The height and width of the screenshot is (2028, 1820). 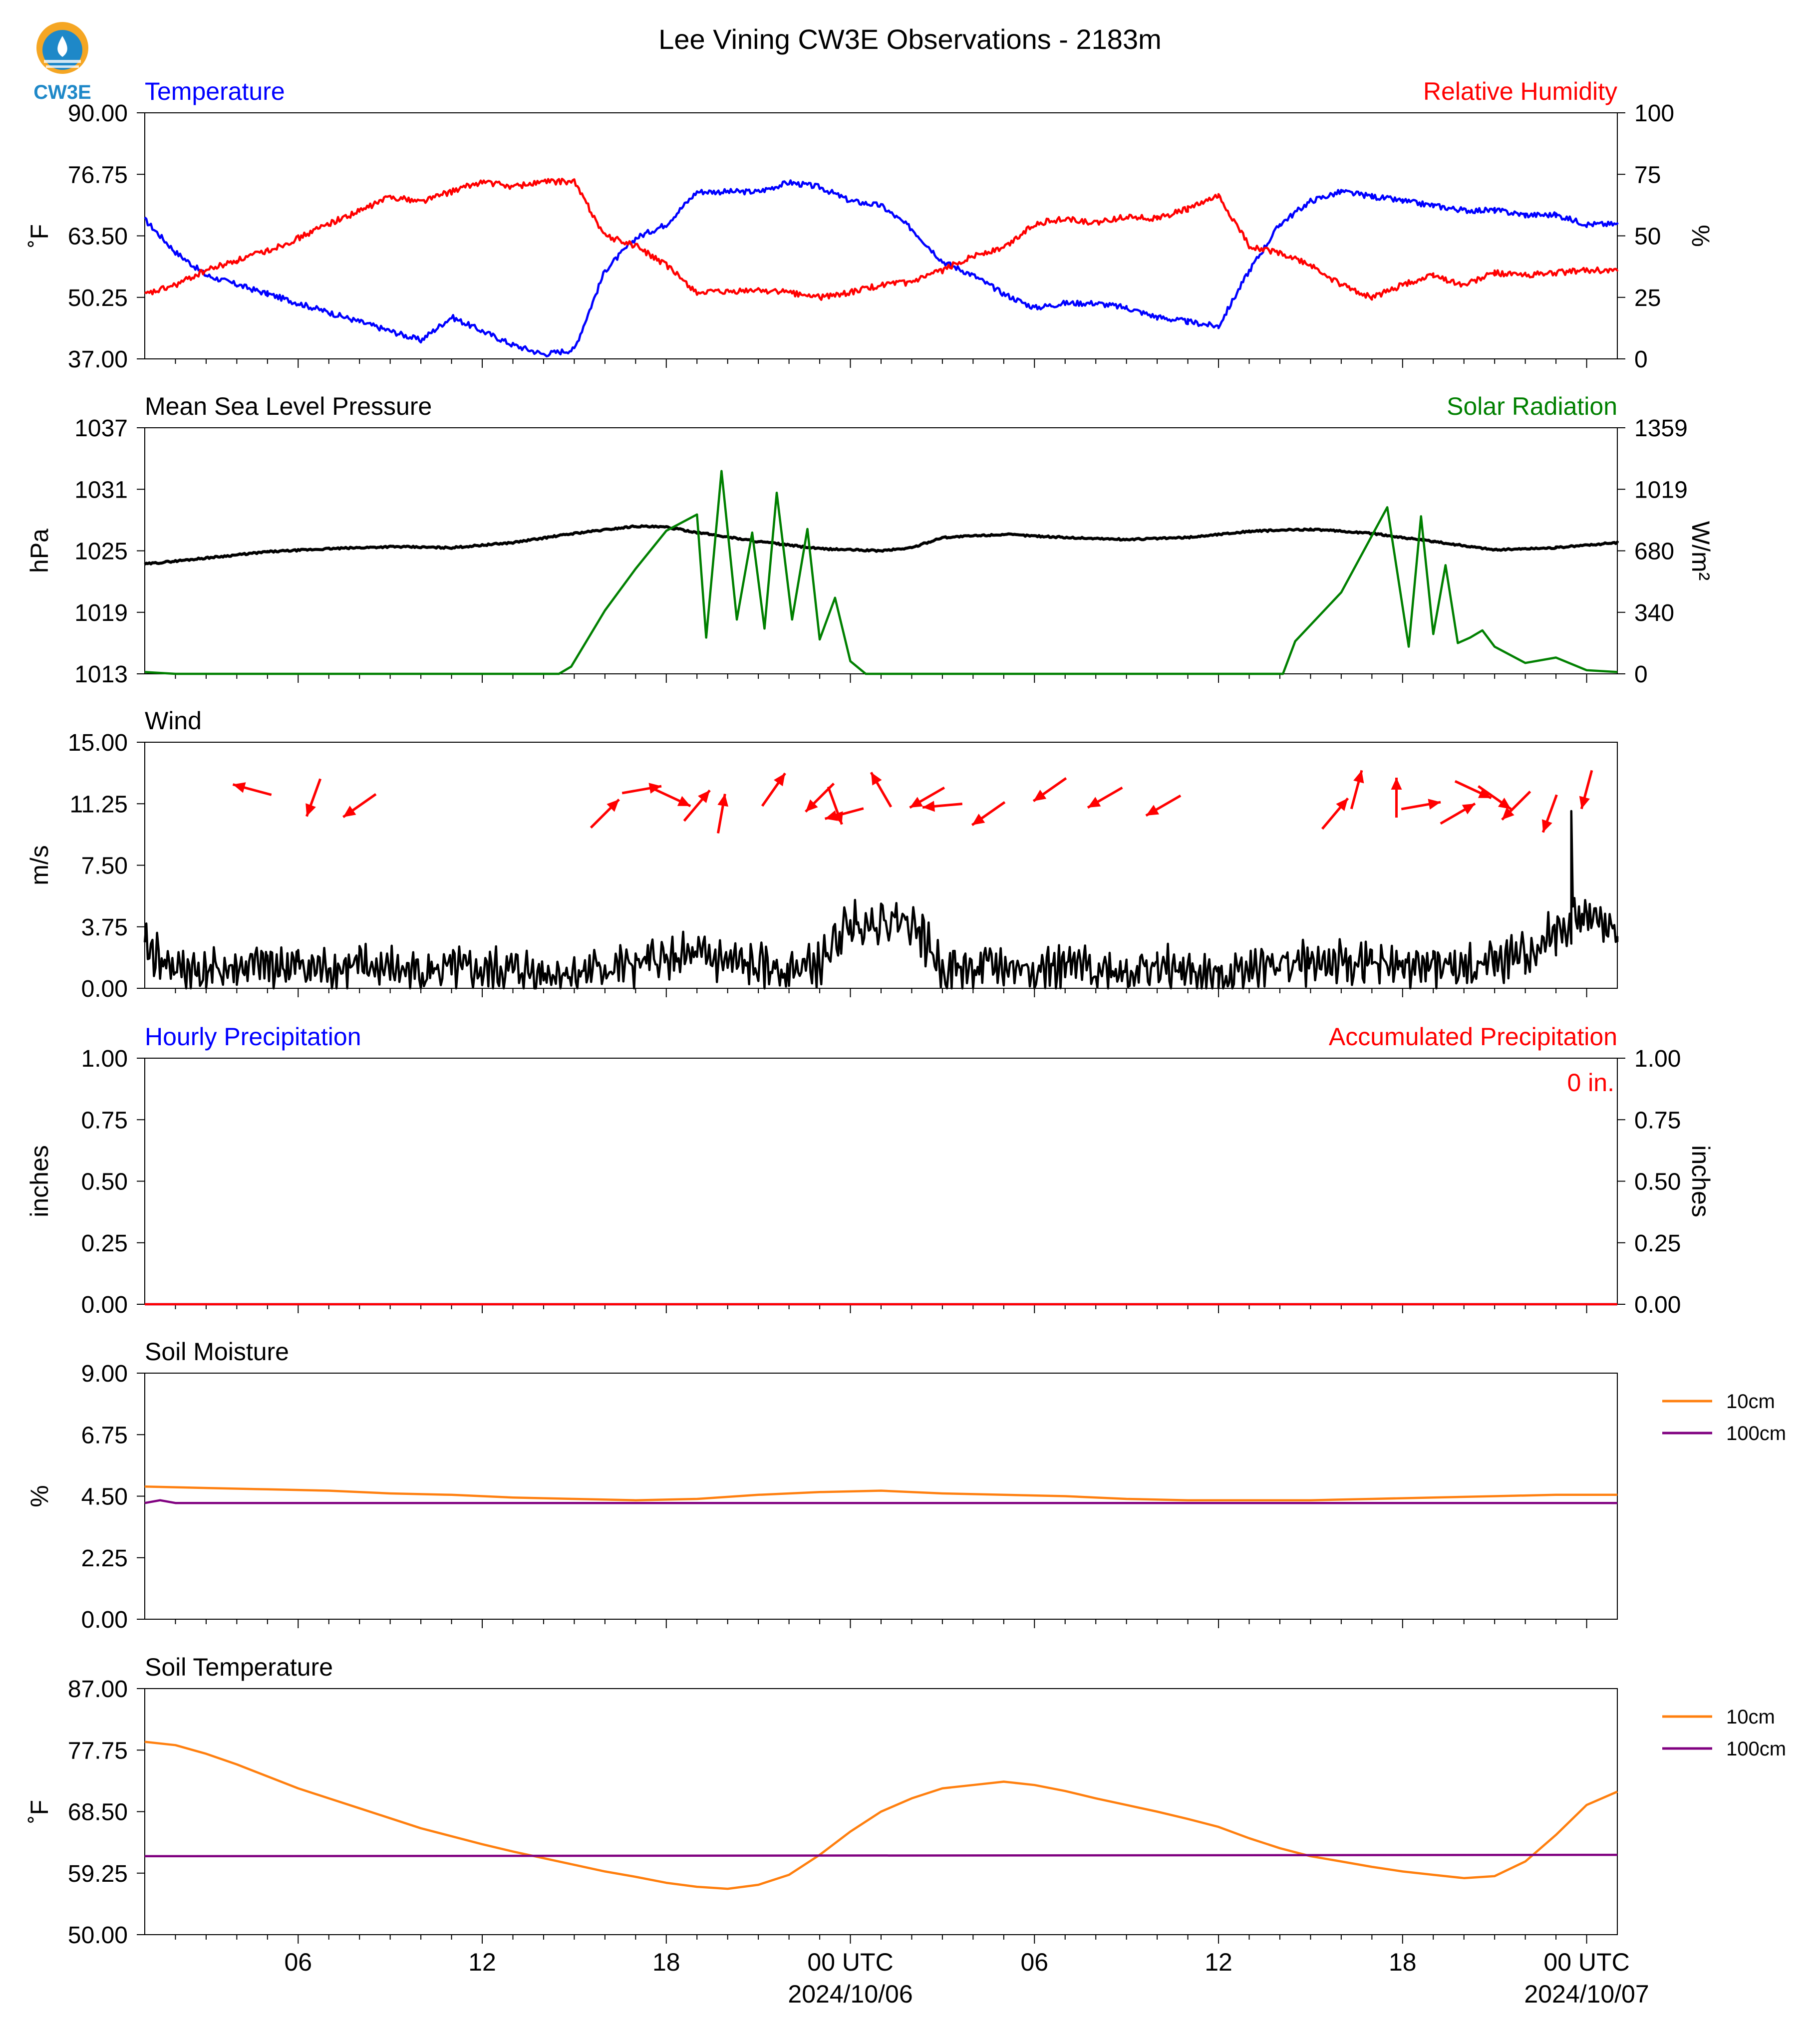 What do you see at coordinates (1590, 1083) in the screenshot?
I see `accumulated-total-label: 0 in.` at bounding box center [1590, 1083].